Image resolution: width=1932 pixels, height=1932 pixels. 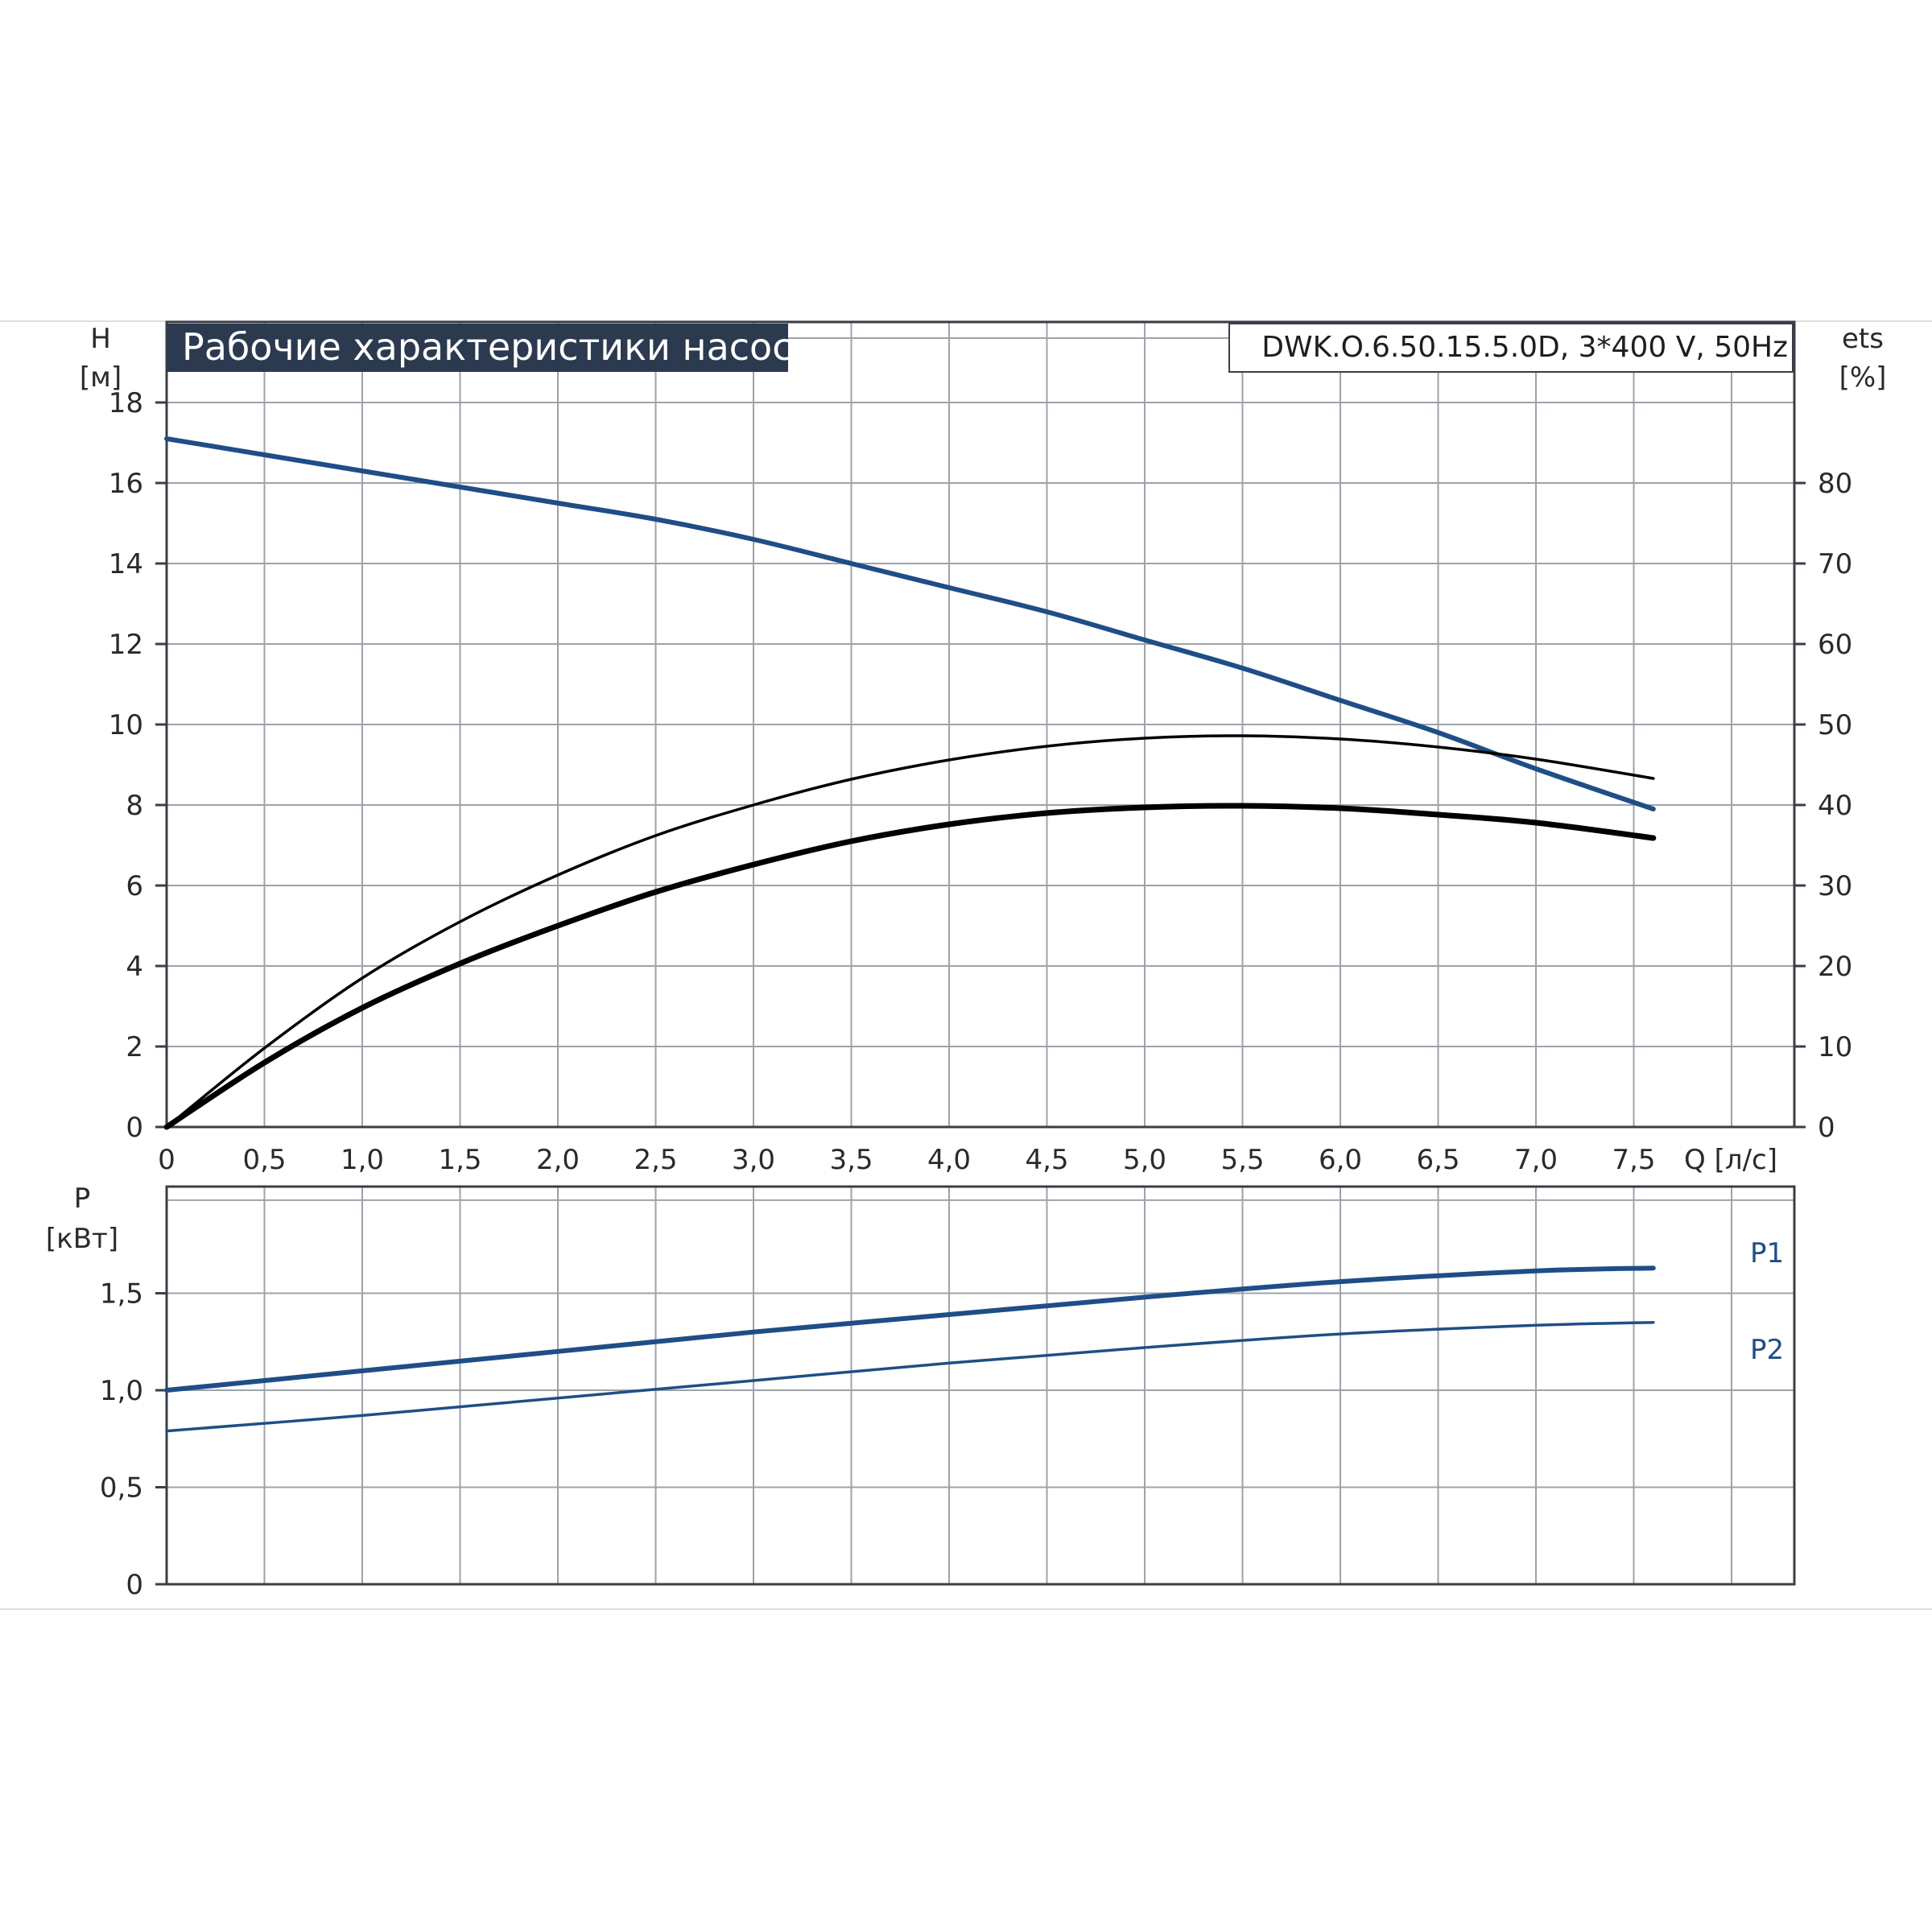 What do you see at coordinates (1835, 645) in the screenshot?
I see `efficiency-tick-label: 60` at bounding box center [1835, 645].